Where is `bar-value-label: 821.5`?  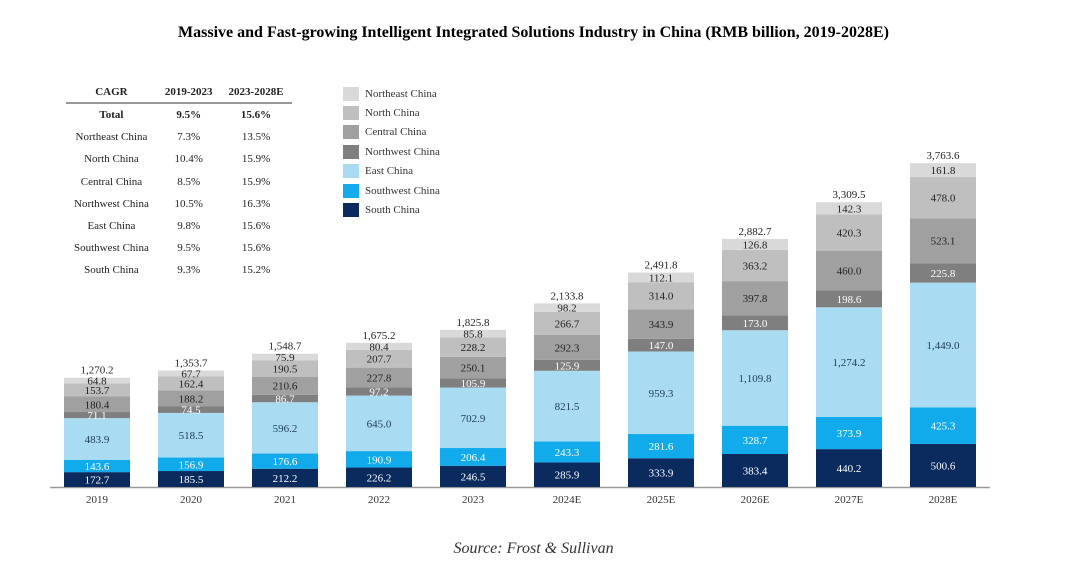
bar-value-label: 821.5 is located at coordinates (567, 407).